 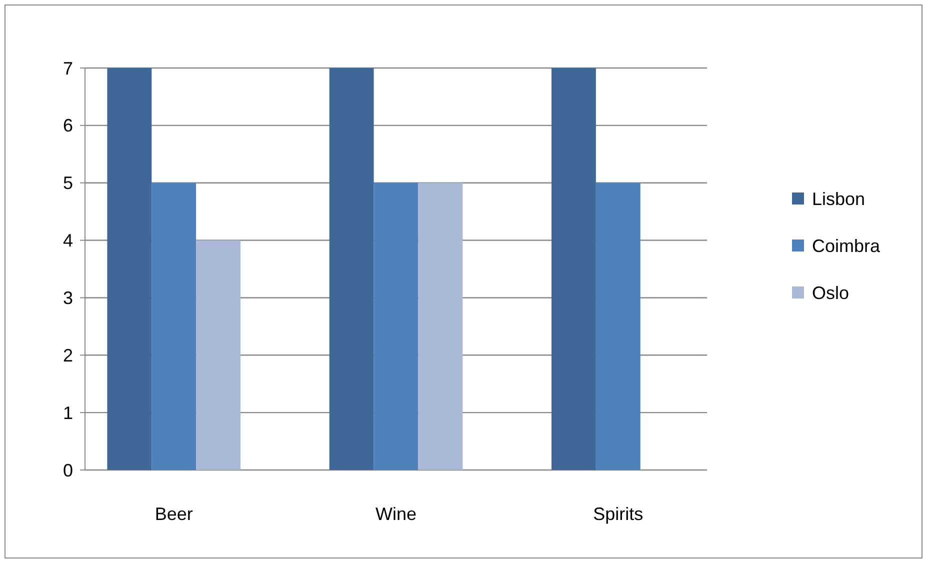 I want to click on legend-label: Lisbon, so click(x=839, y=198).